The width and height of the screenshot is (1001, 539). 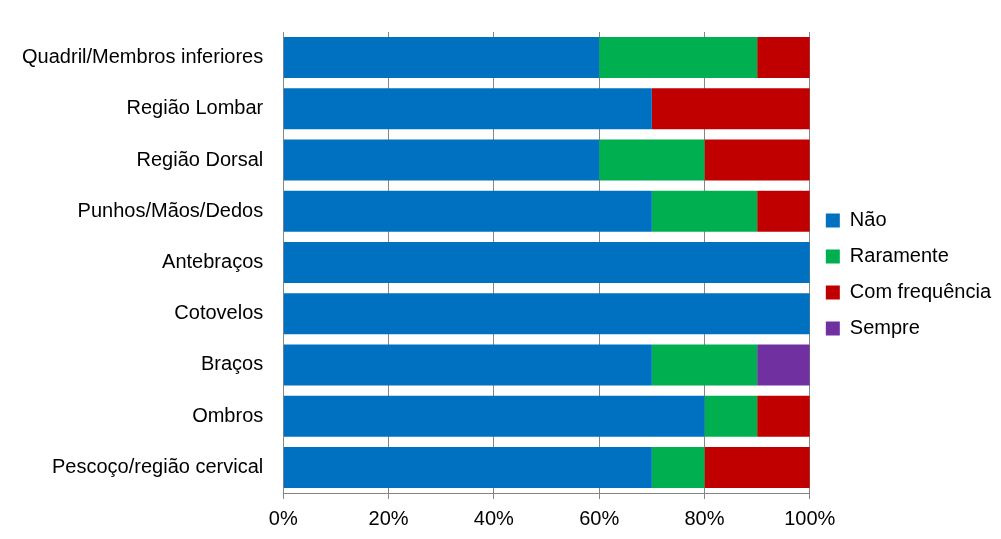 I want to click on y-tick-label: Região Dorsal, so click(x=200, y=158).